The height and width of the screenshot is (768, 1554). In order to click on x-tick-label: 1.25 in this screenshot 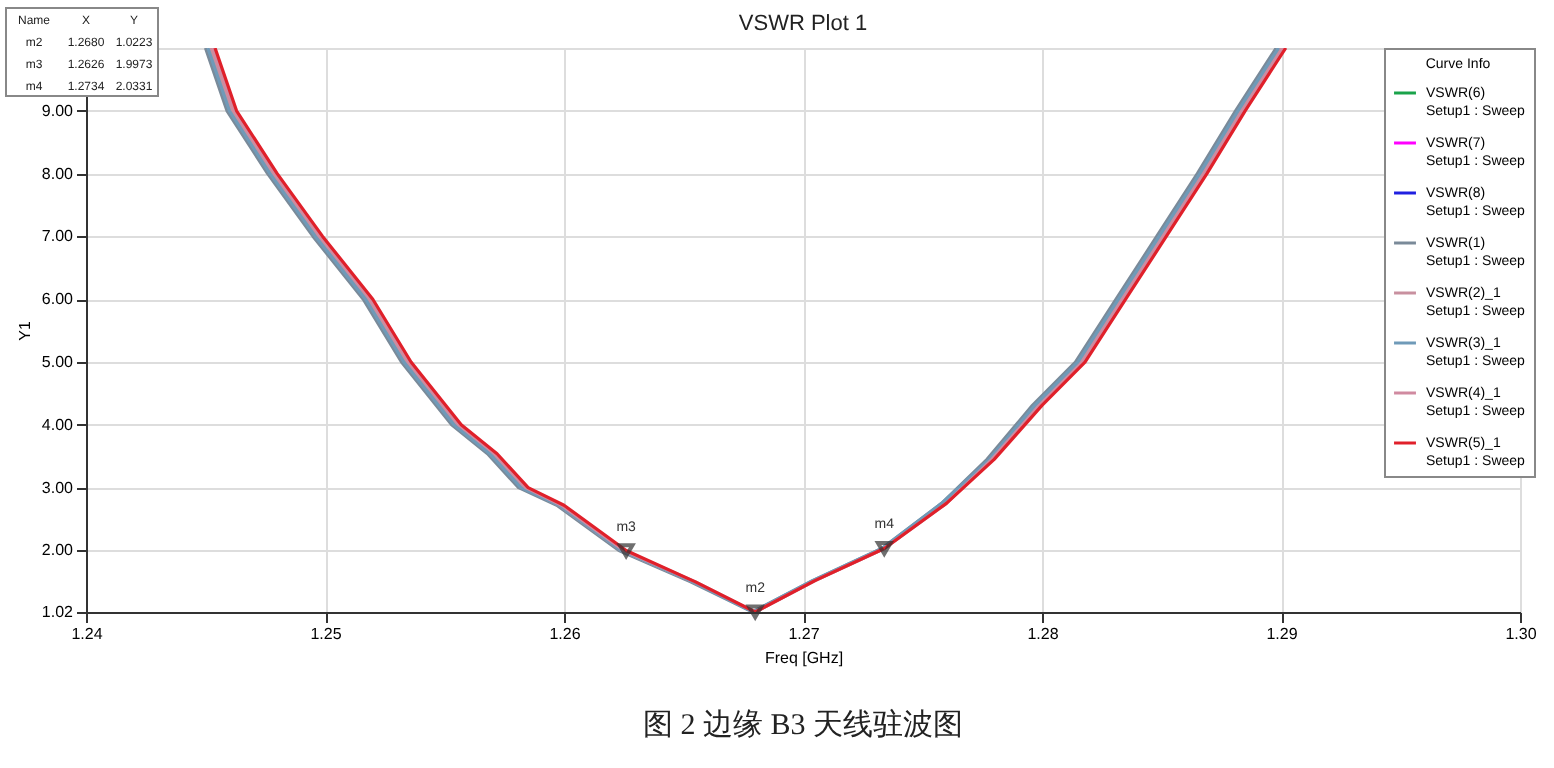, I will do `click(326, 634)`.